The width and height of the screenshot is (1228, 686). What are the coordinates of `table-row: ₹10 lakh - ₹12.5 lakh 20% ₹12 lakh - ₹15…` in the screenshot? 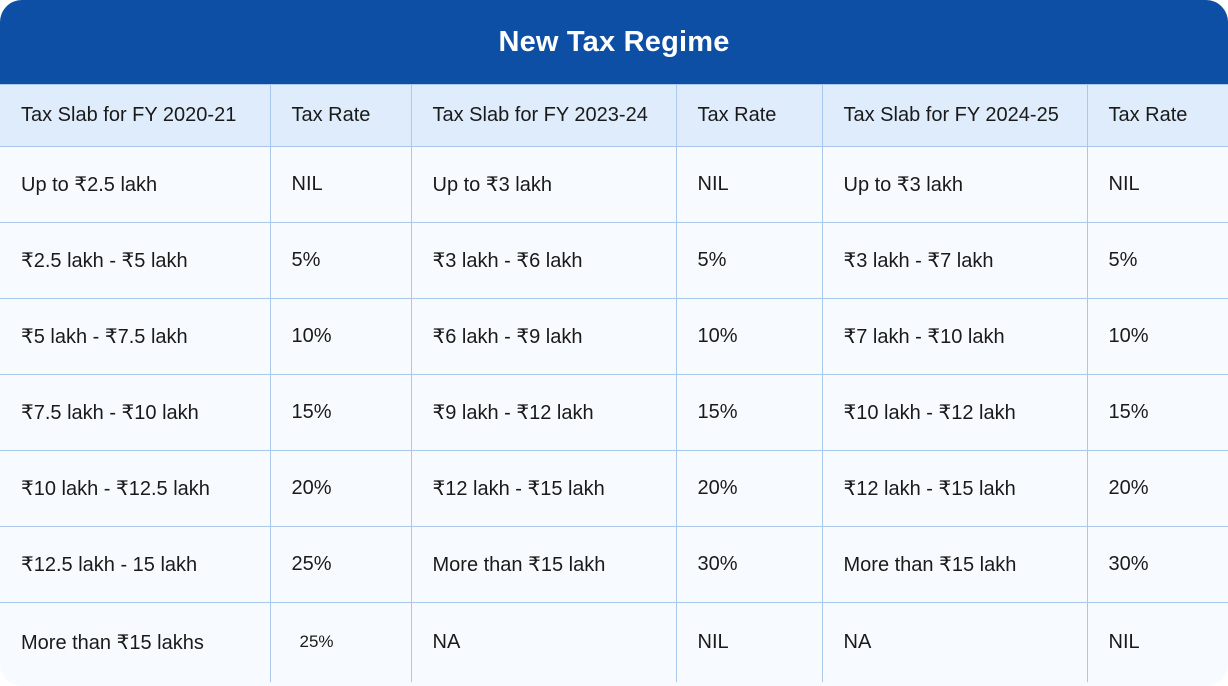 It's located at (614, 488).